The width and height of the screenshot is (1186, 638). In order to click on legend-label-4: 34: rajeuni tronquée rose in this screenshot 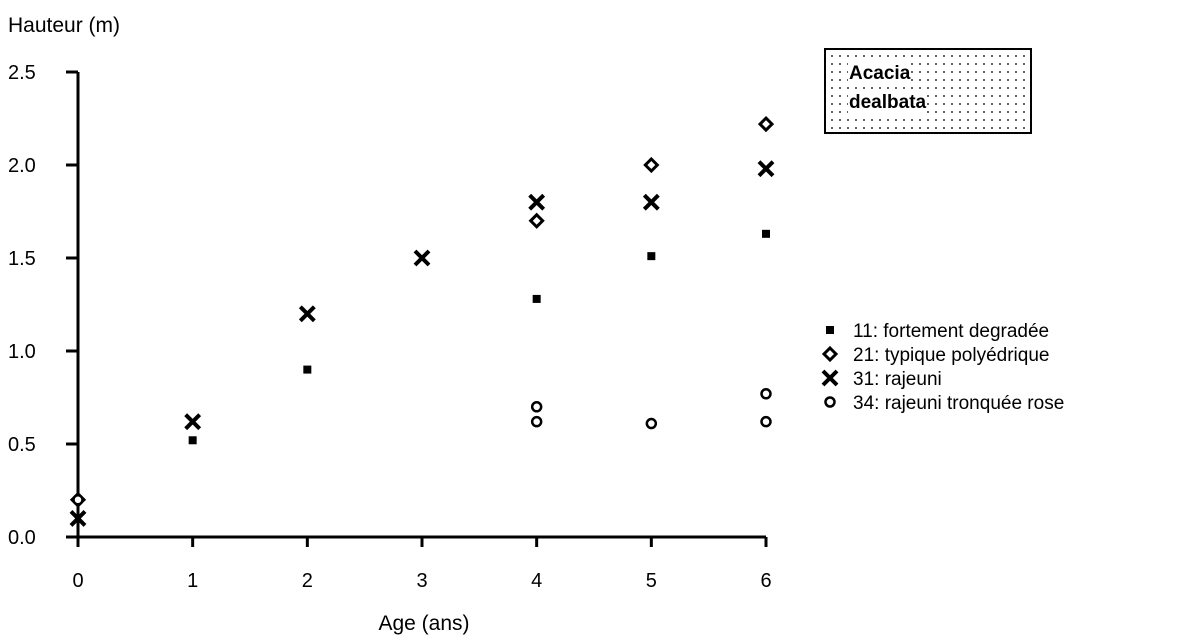, I will do `click(958, 403)`.